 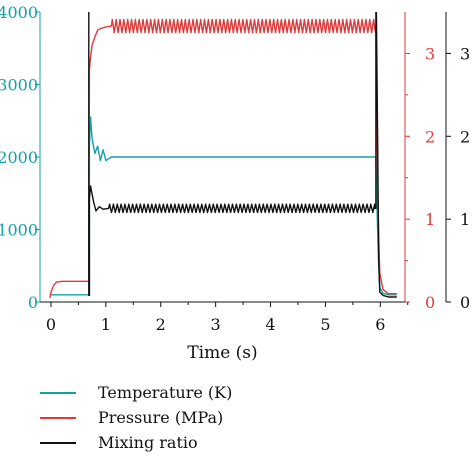 What do you see at coordinates (58, 392) in the screenshot?
I see `legend-swatch-temperature` at bounding box center [58, 392].